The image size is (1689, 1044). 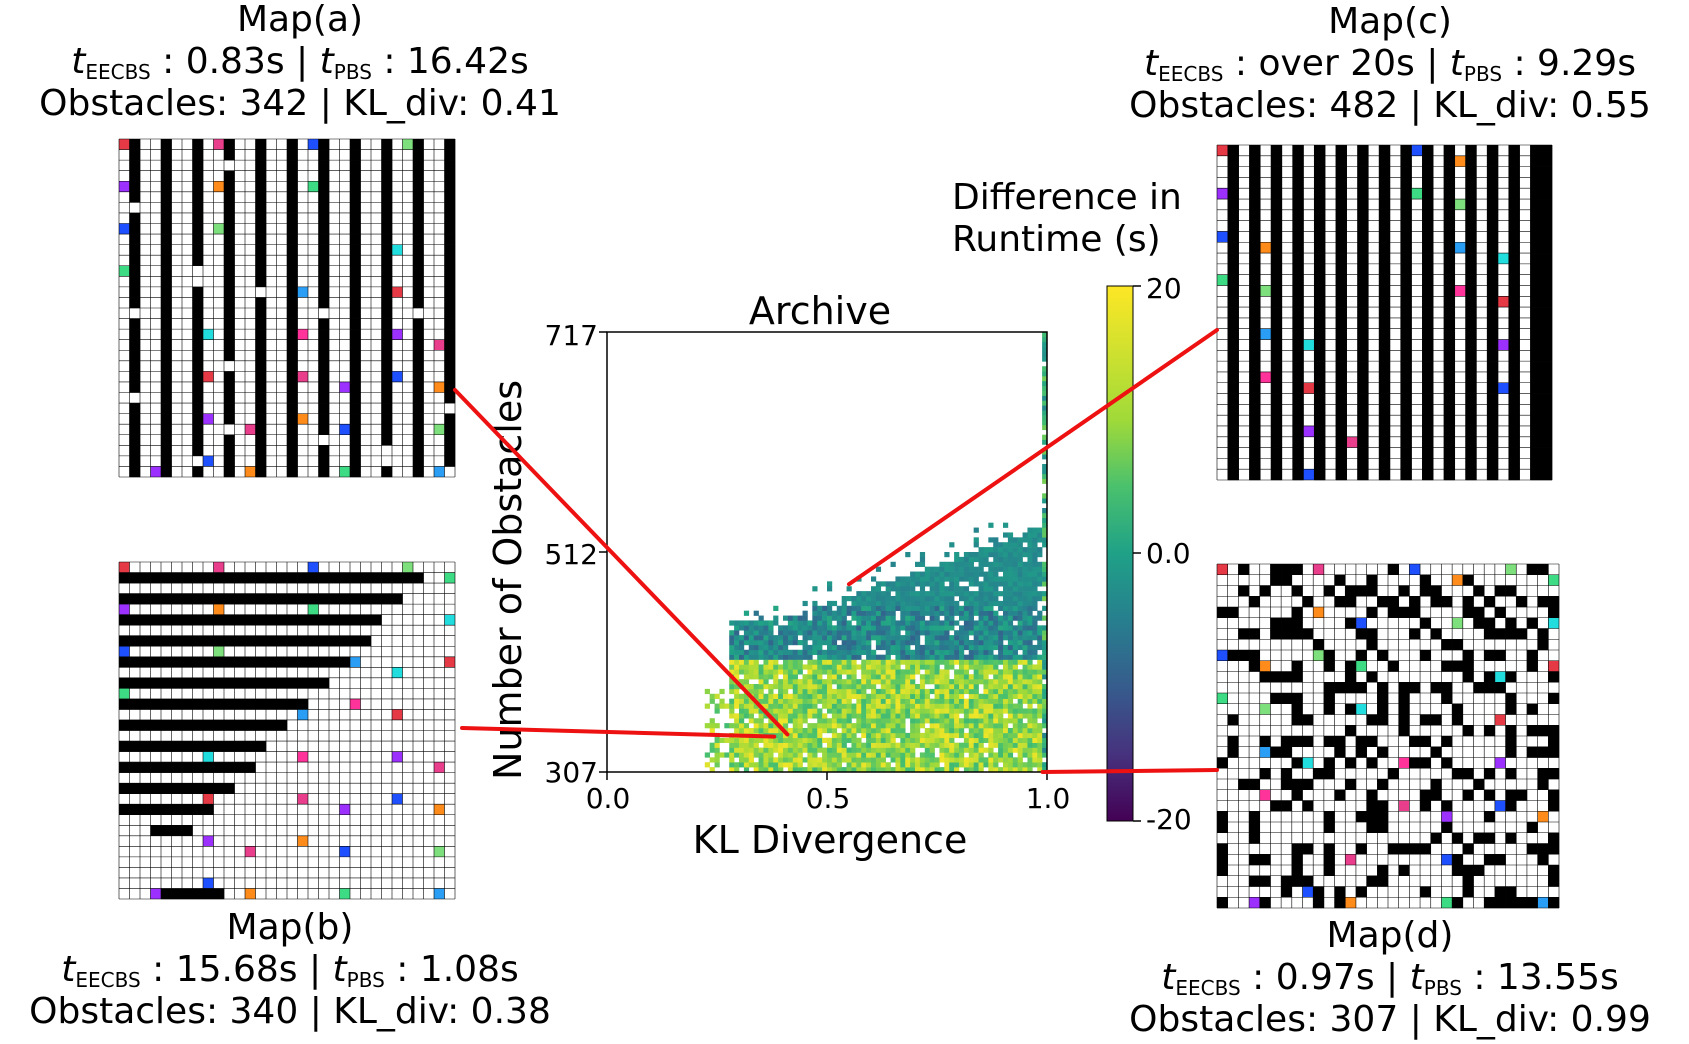 I want to click on y-axis-label: Number of Obstacles, so click(x=508, y=580).